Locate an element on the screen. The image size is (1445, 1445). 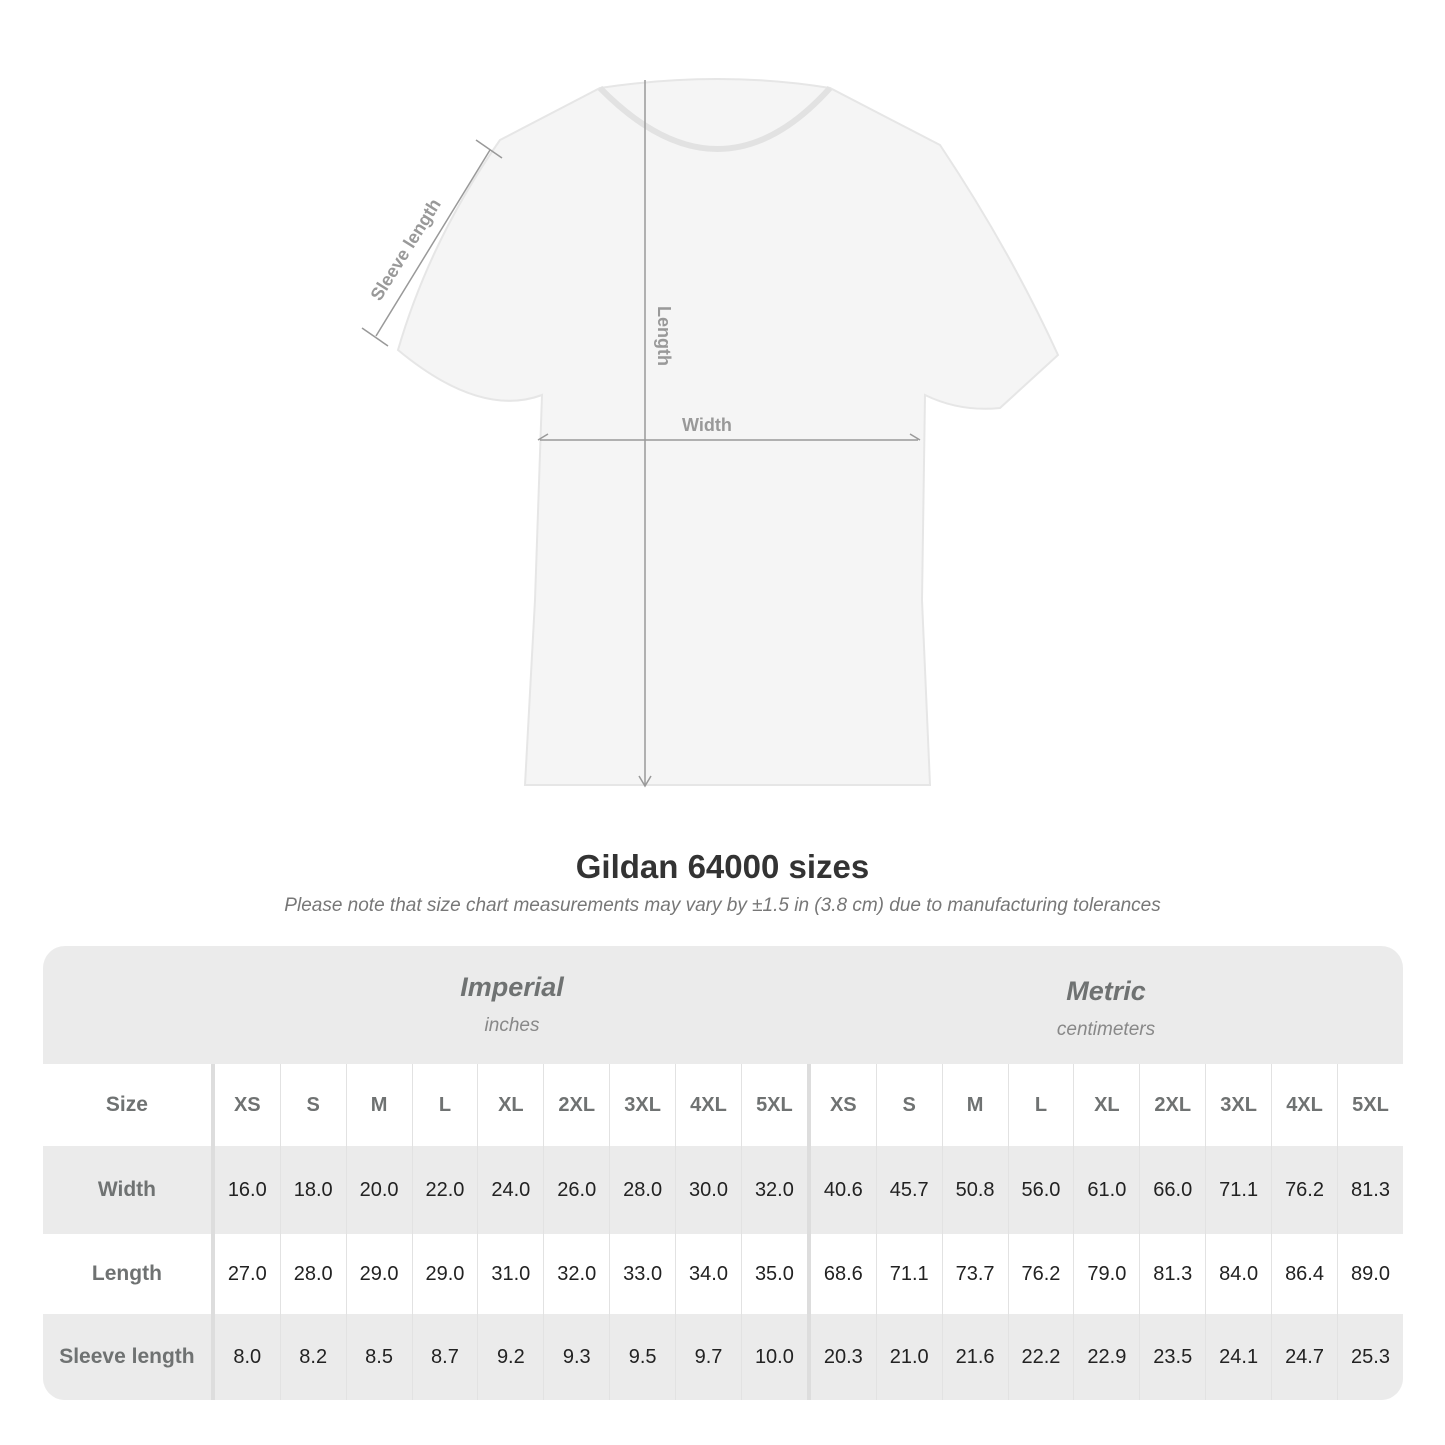
size-header-metric: M is located at coordinates (975, 1105).